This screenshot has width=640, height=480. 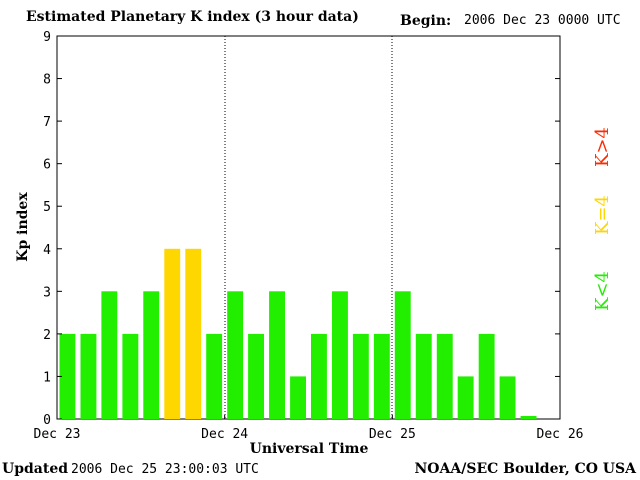 What do you see at coordinates (23, 227) in the screenshot?
I see `y-axis-title: Kp index` at bounding box center [23, 227].